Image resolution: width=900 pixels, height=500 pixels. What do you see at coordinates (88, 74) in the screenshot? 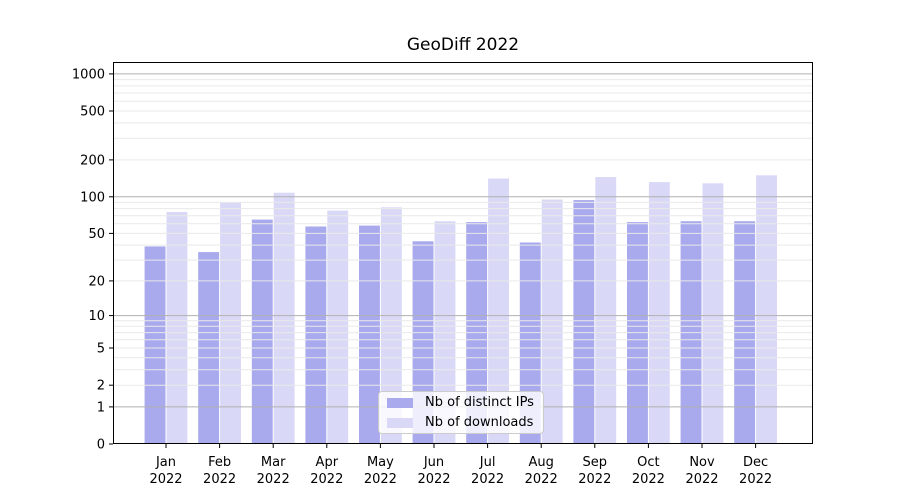
I see `y-tick-label-1000: 1000` at bounding box center [88, 74].